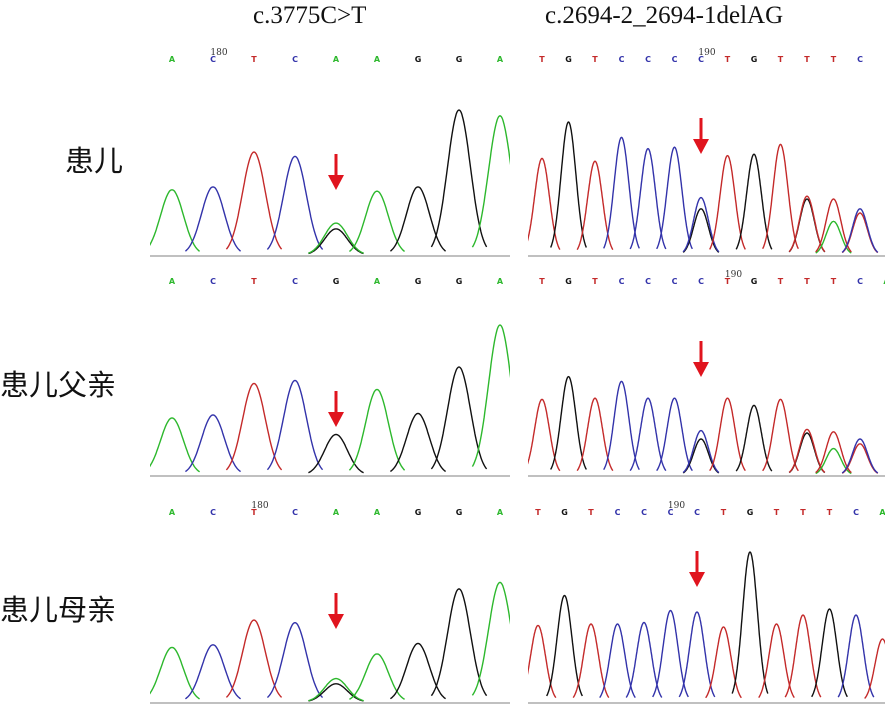  I want to click on row-label-mother: 患儿母亲, so click(58, 610).